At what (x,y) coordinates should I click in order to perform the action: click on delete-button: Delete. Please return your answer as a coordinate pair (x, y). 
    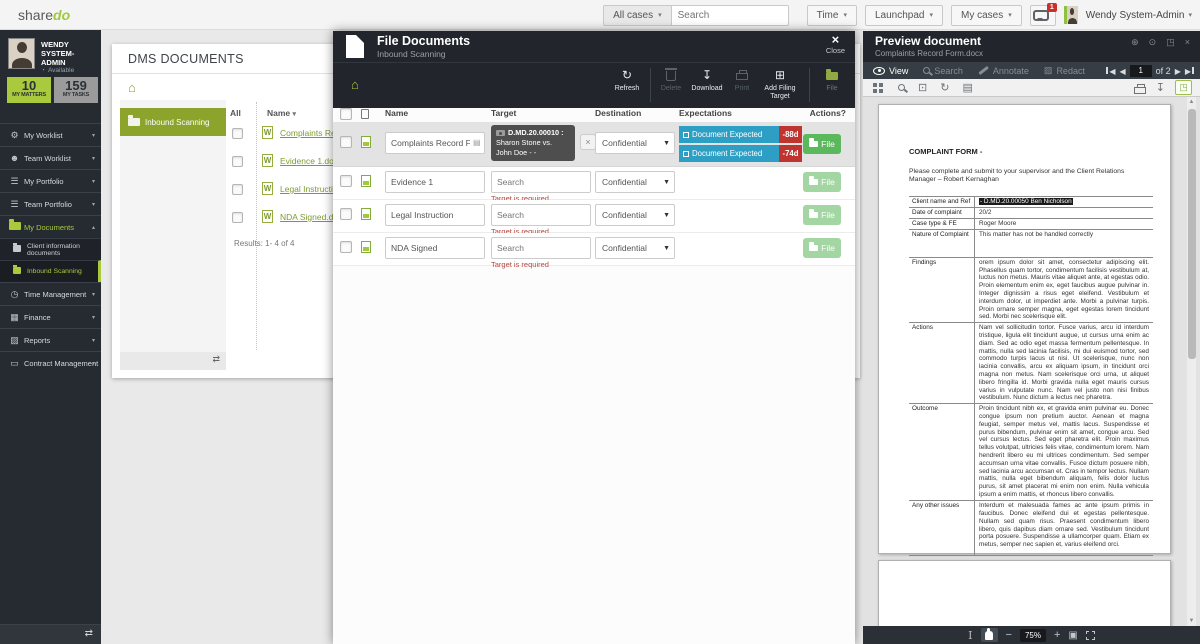
    Looking at the image, I should click on (671, 80).